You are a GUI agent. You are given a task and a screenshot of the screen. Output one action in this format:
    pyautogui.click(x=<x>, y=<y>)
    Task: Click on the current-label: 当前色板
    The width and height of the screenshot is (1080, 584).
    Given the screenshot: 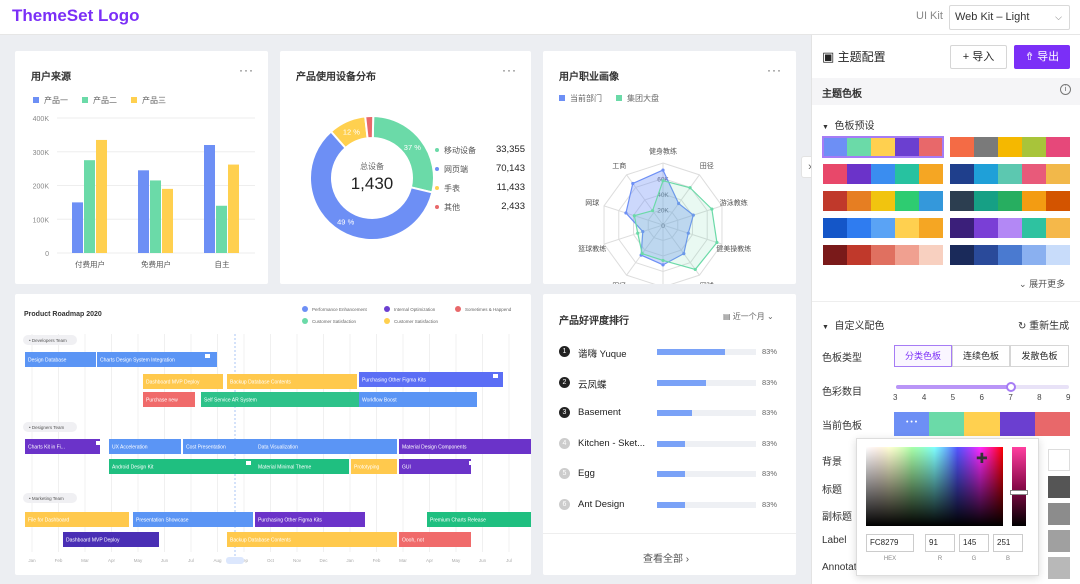 What is the action you would take?
    pyautogui.click(x=842, y=426)
    